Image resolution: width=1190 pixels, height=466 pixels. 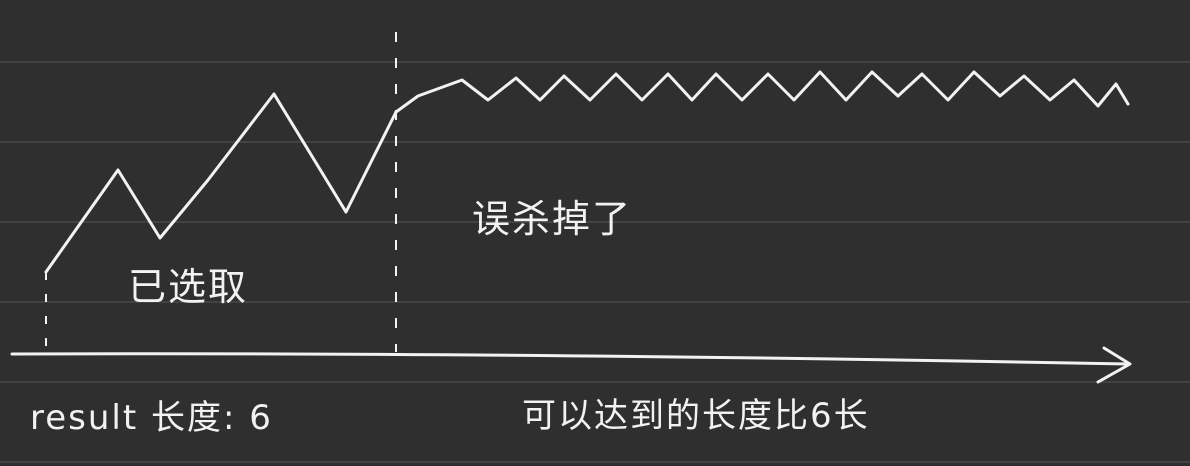 What do you see at coordinates (696, 416) in the screenshot?
I see `achievable-length-label: 可以达到的长度比6长` at bounding box center [696, 416].